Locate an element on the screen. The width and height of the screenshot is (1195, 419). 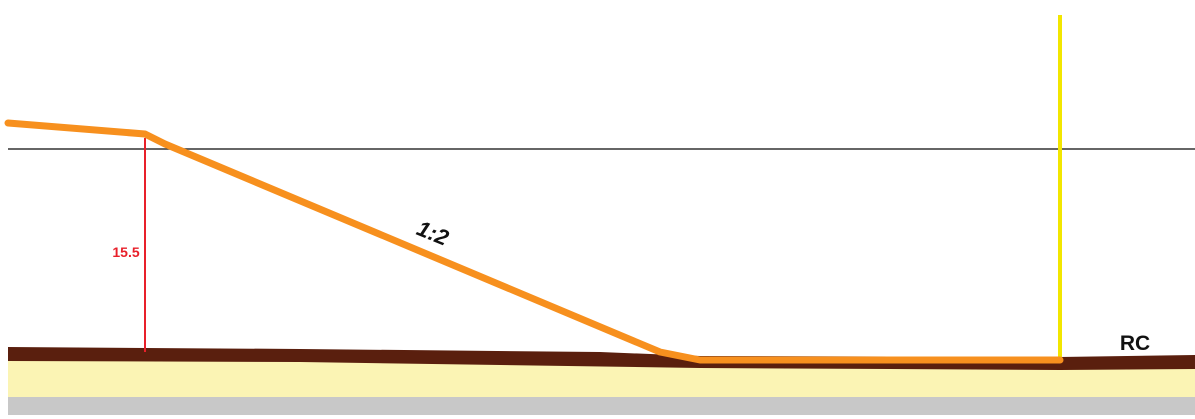
ground-surface is located at coordinates (601, 358).